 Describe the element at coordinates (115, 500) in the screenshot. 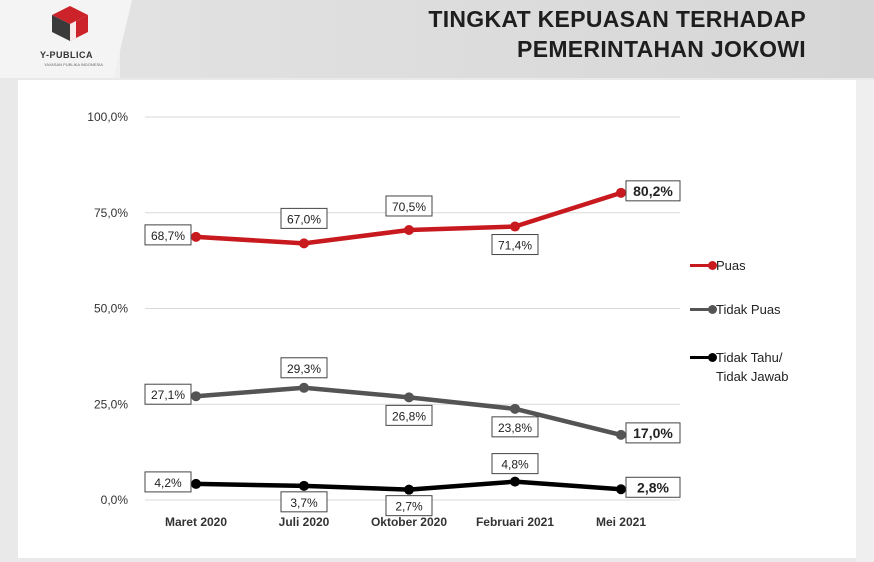

I see `y-tick-label: 0,0%` at that location.